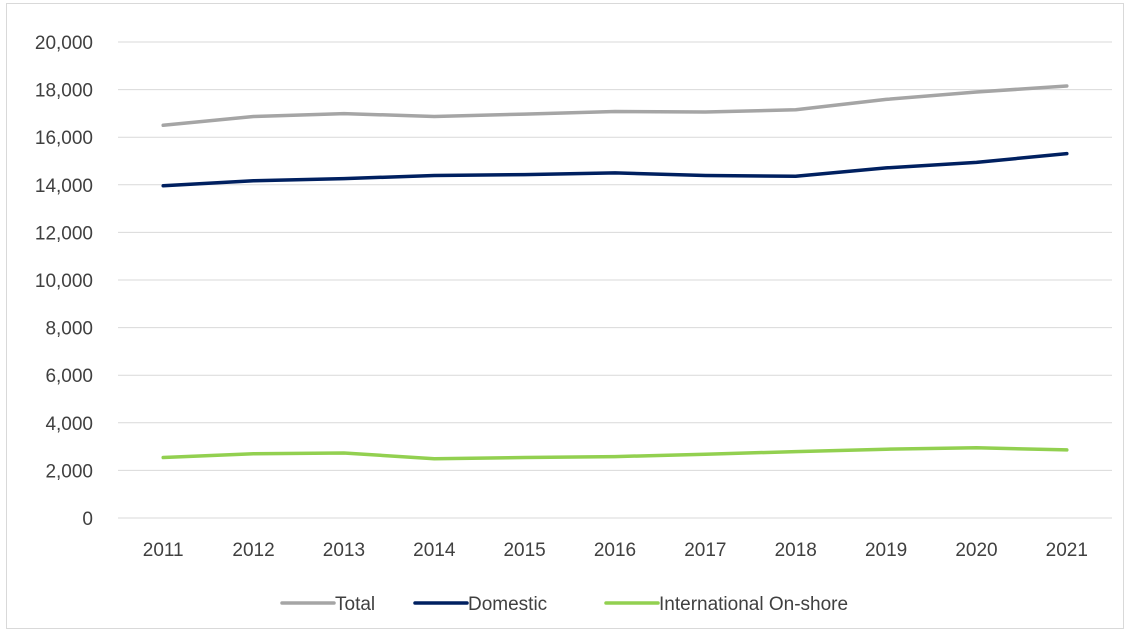  I want to click on y-tick-label: 8,000, so click(69, 329).